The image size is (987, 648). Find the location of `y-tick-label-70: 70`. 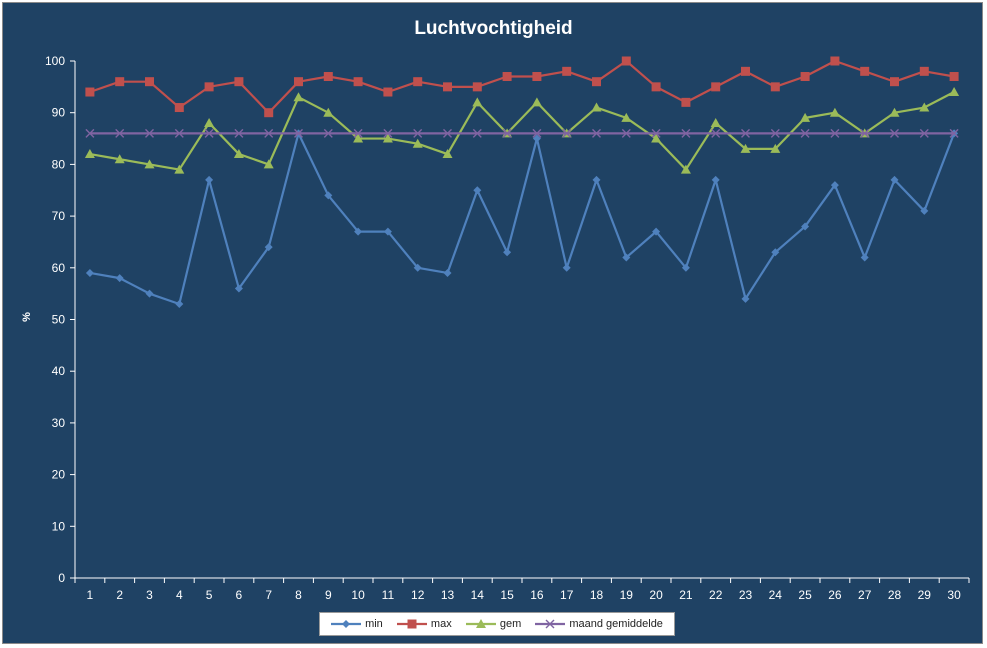

y-tick-label-70: 70 is located at coordinates (59, 216).